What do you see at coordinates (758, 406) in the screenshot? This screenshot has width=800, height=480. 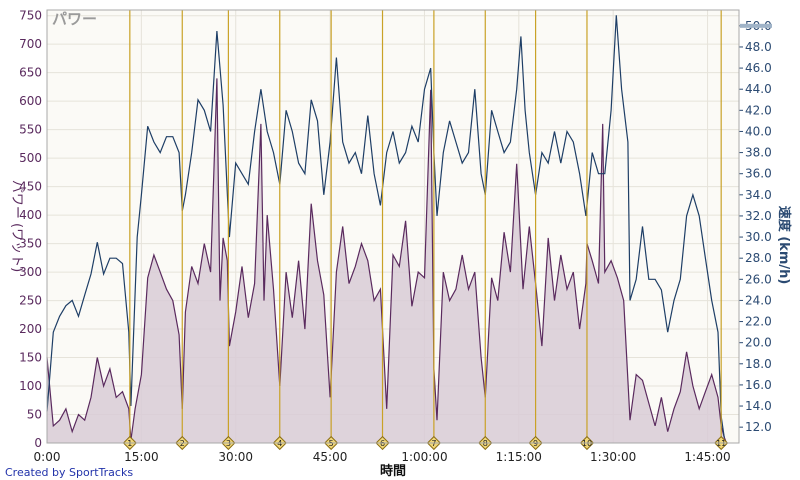 I see `right-tick-label: 14.0` at bounding box center [758, 406].